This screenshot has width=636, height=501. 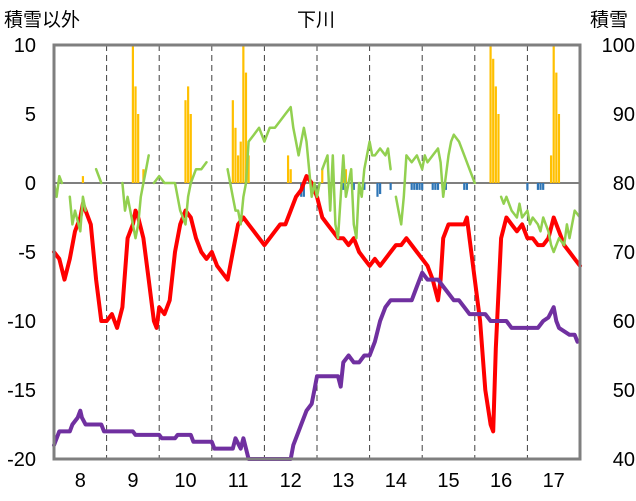 What do you see at coordinates (21, 322) in the screenshot?
I see `y-left-tick-label: -10` at bounding box center [21, 322].